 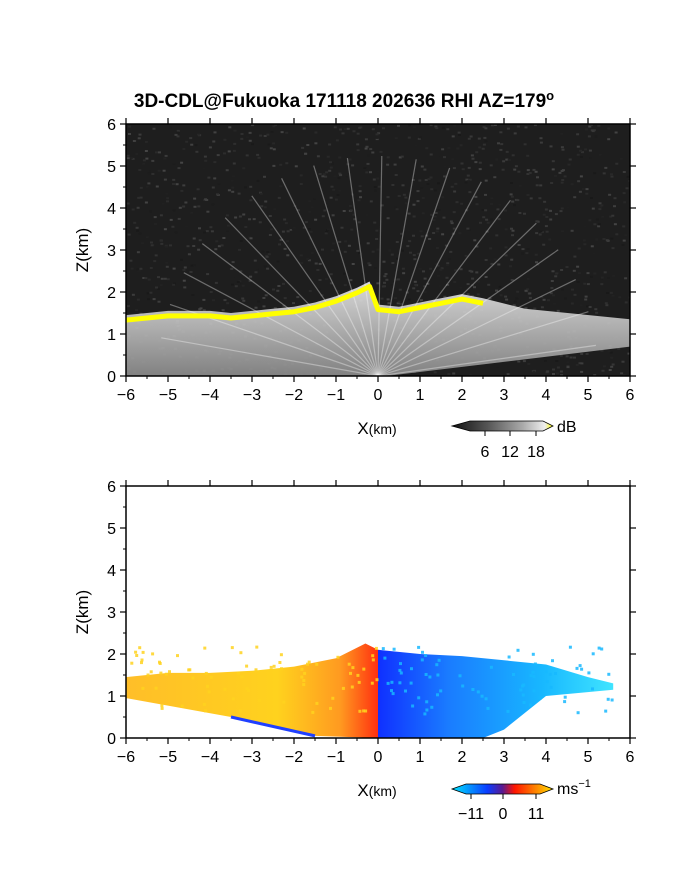 What do you see at coordinates (362, 428) in the screenshot?
I see `backscatter-xlabel-main: X` at bounding box center [362, 428].